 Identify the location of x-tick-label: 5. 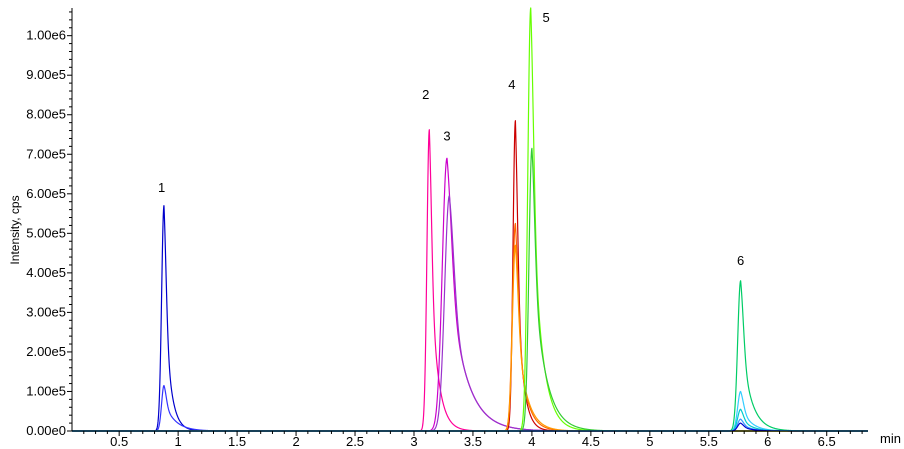
(649, 441).